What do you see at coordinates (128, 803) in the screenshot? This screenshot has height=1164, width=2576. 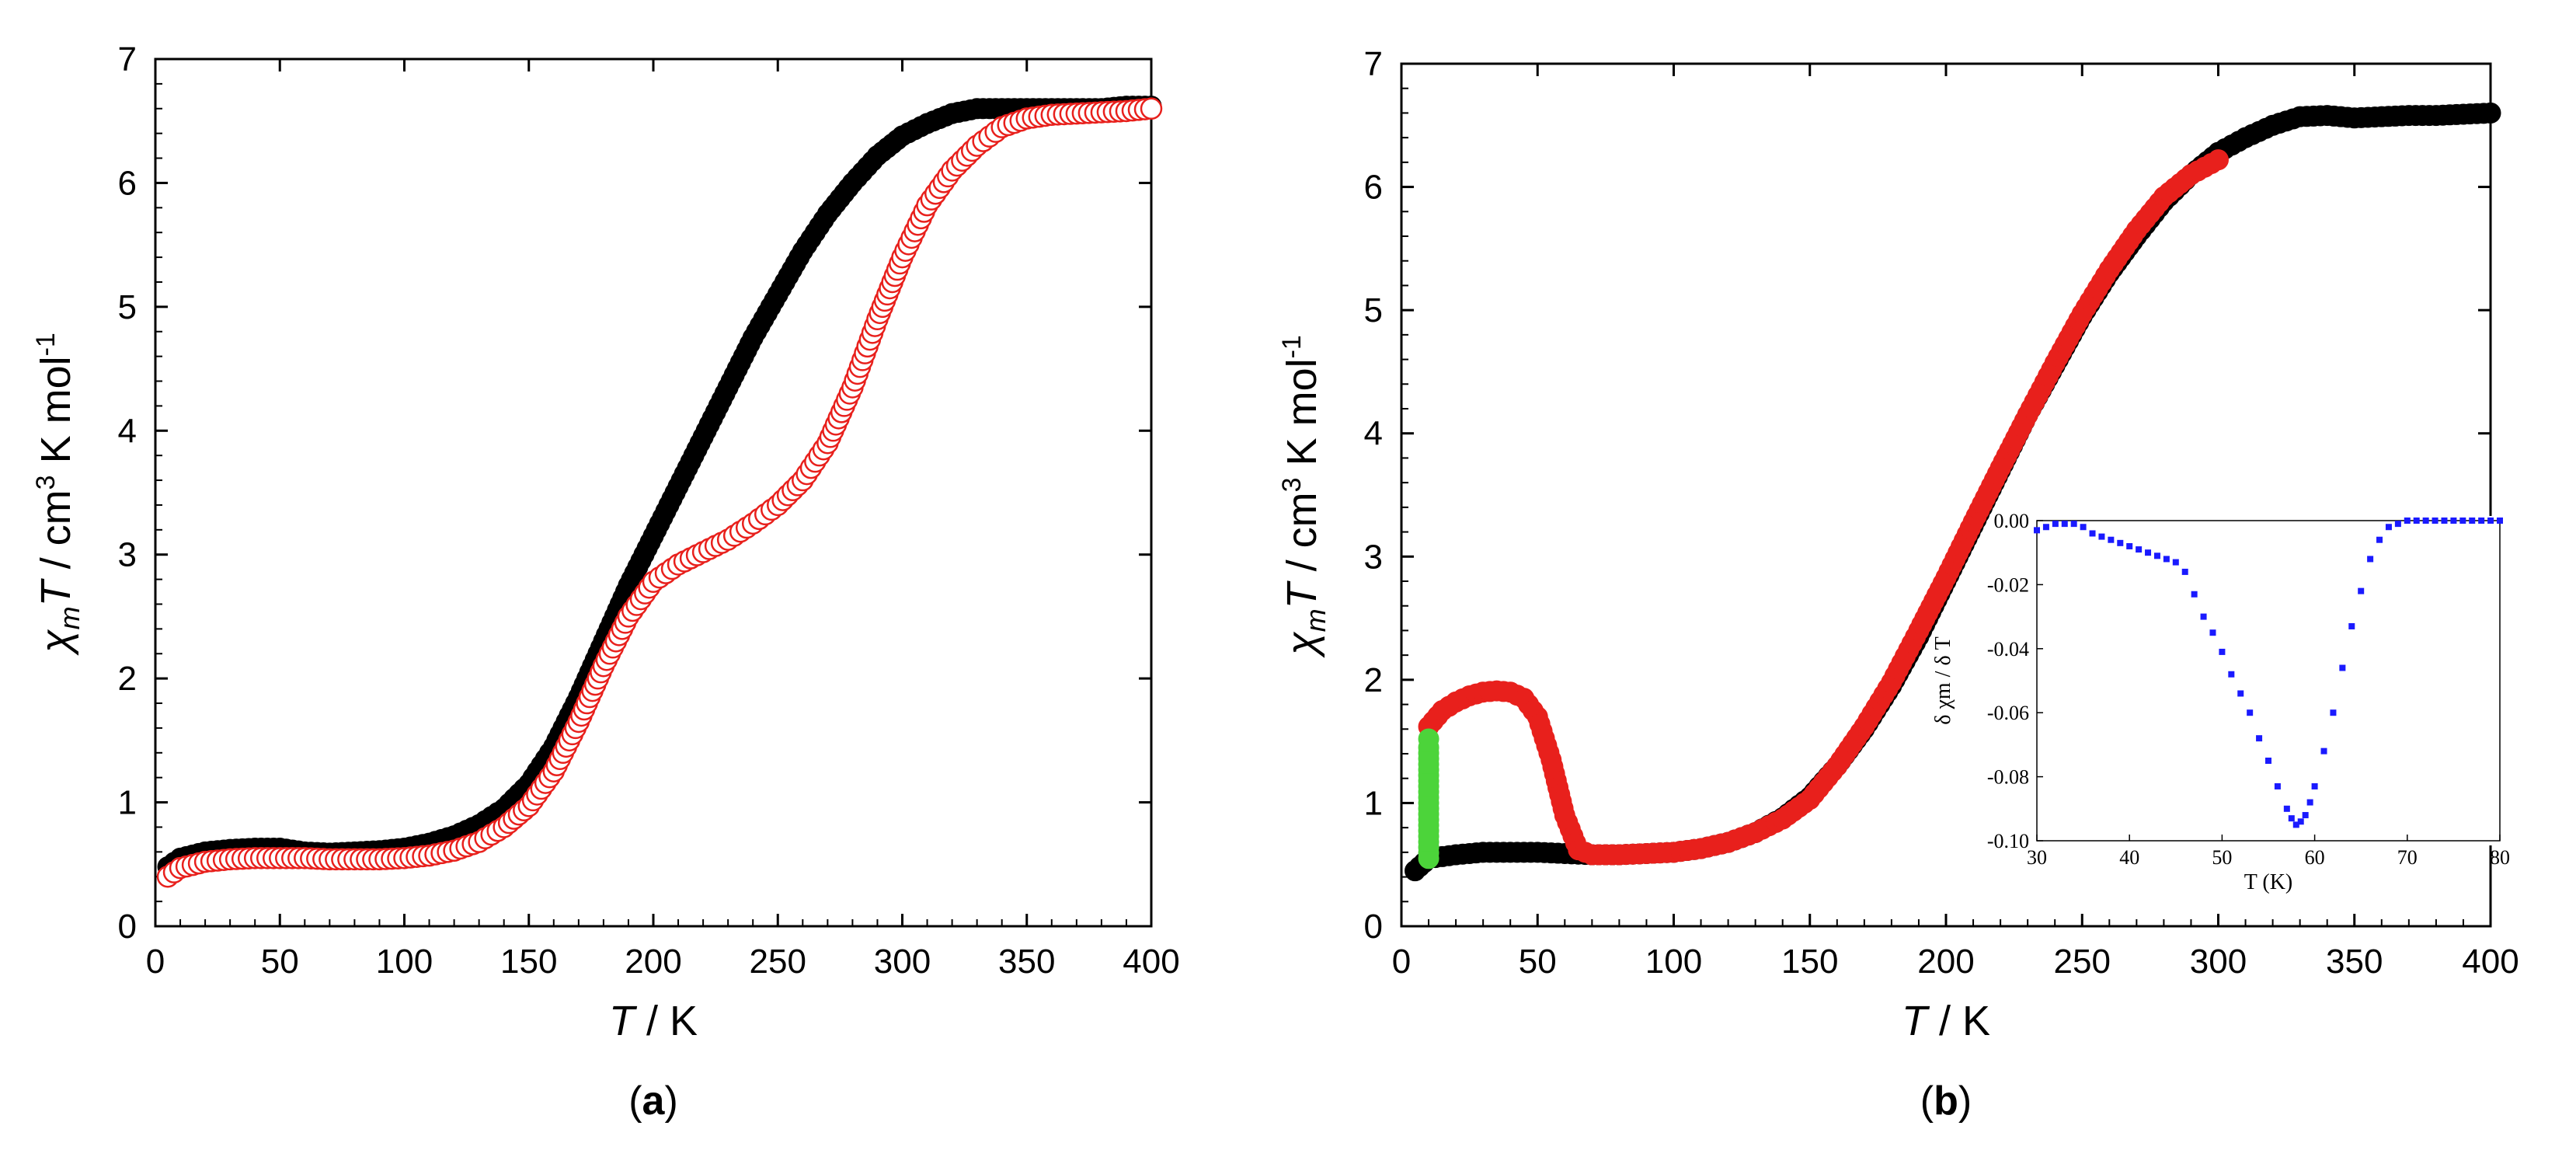 I see `y-tick-label: 1` at bounding box center [128, 803].